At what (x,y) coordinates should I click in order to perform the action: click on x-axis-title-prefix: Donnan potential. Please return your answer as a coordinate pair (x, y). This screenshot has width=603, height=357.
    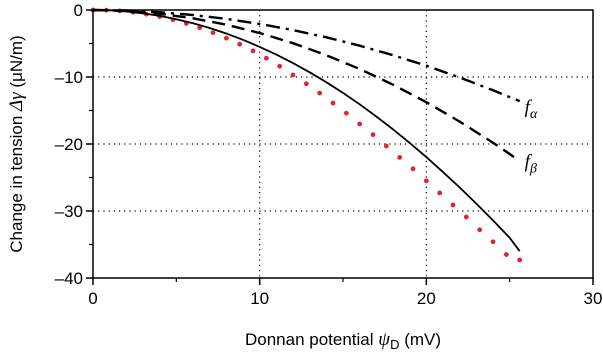
    Looking at the image, I should click on (311, 339).